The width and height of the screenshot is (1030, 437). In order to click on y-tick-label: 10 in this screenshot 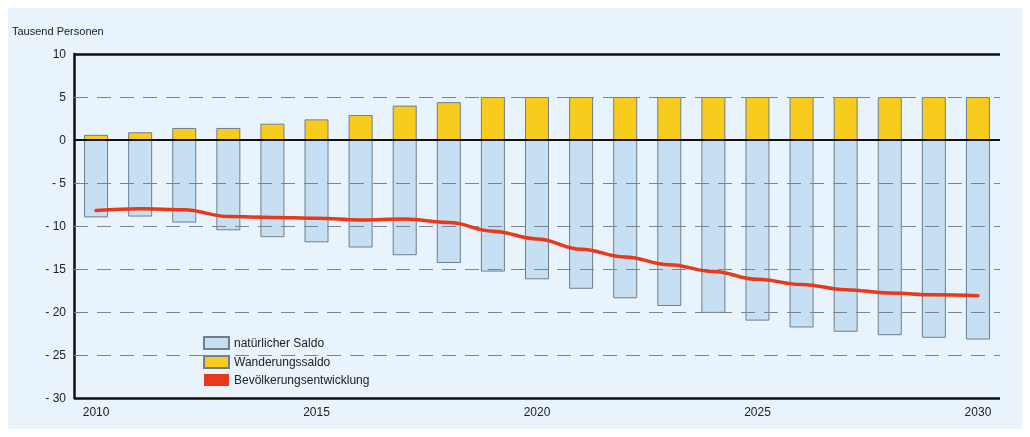, I will do `click(59, 54)`.